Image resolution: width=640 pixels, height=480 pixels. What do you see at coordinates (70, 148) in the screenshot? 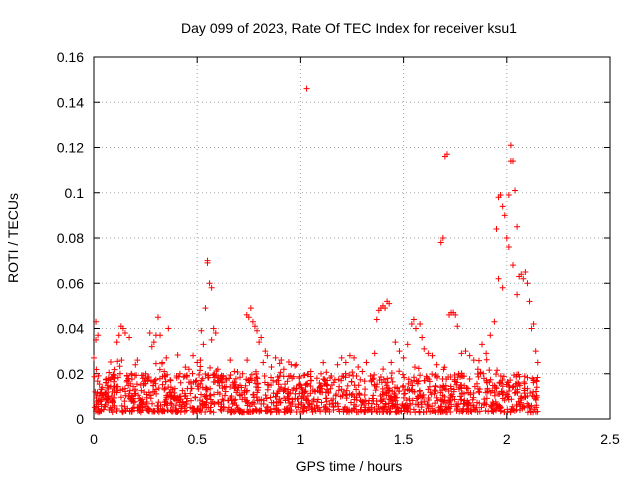
I see `y-tick-label: 0.12` at bounding box center [70, 148].